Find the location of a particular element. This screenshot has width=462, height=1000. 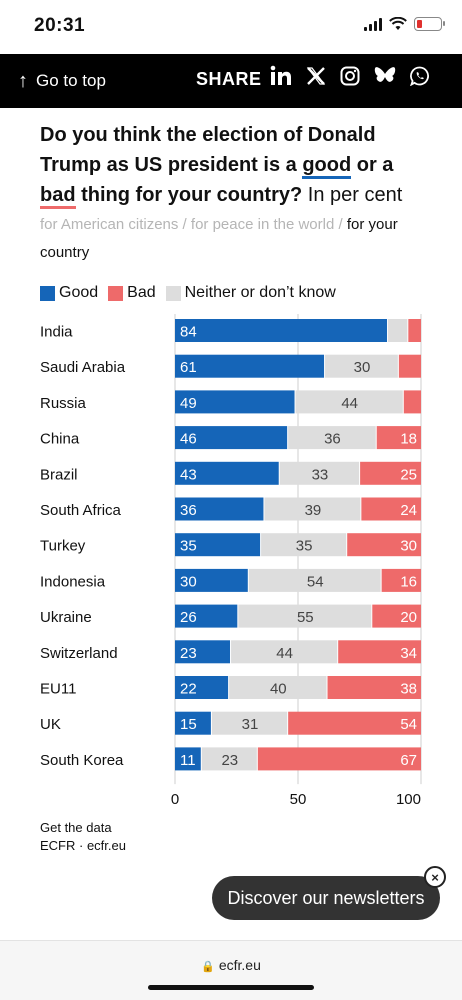

source-label: ECFR · ecfr.eu is located at coordinates (83, 845).